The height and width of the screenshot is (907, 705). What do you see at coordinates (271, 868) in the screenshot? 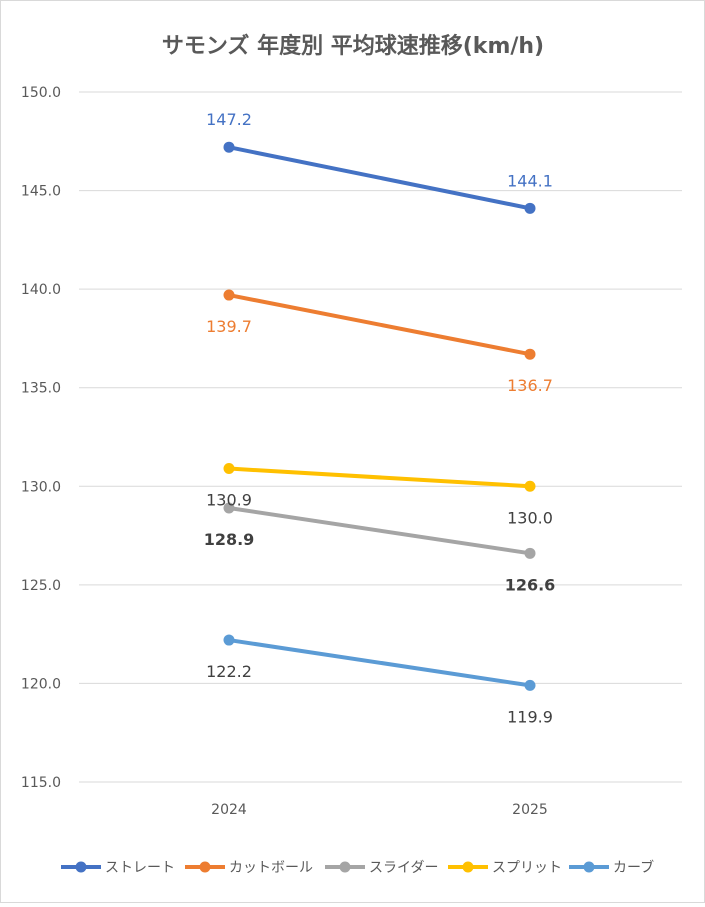
I see `legend-label: カットボール` at bounding box center [271, 868].